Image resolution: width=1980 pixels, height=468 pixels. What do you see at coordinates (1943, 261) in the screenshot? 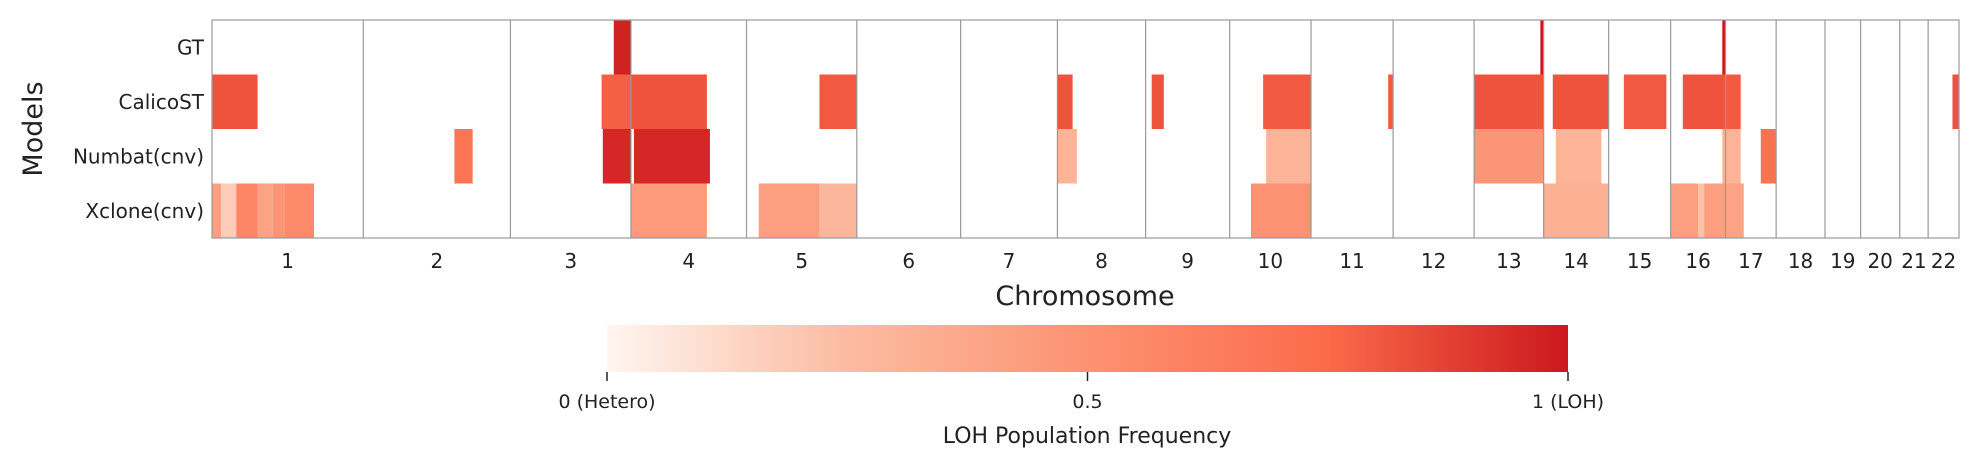
I see `chromosome-label: 22` at bounding box center [1943, 261].